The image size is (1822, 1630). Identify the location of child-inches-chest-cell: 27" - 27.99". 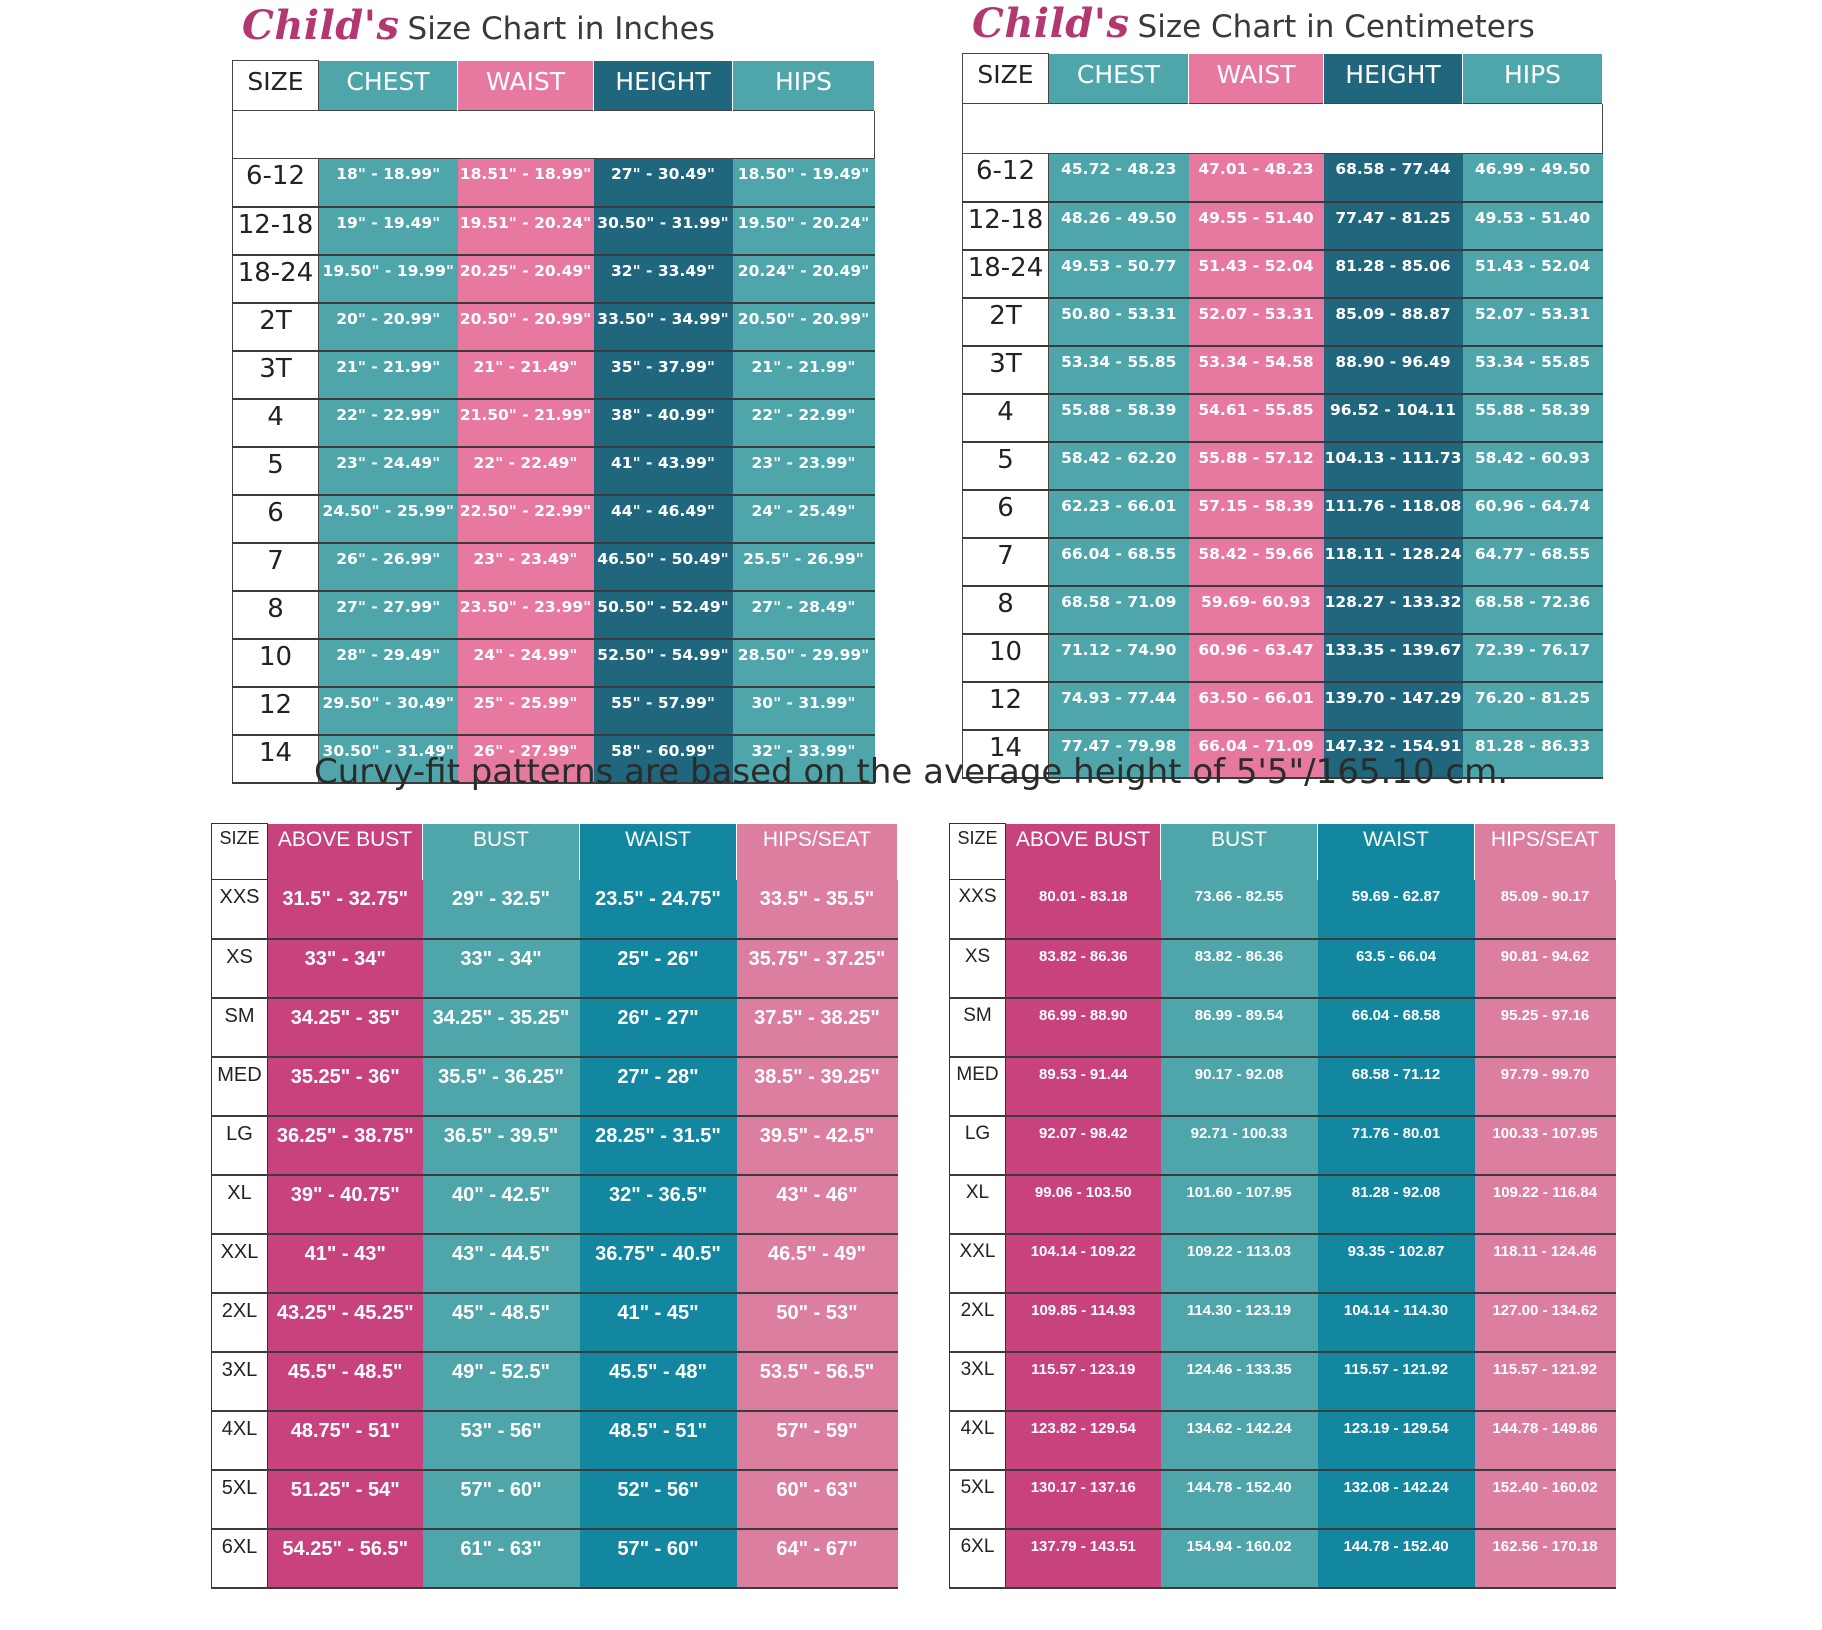
(388, 615).